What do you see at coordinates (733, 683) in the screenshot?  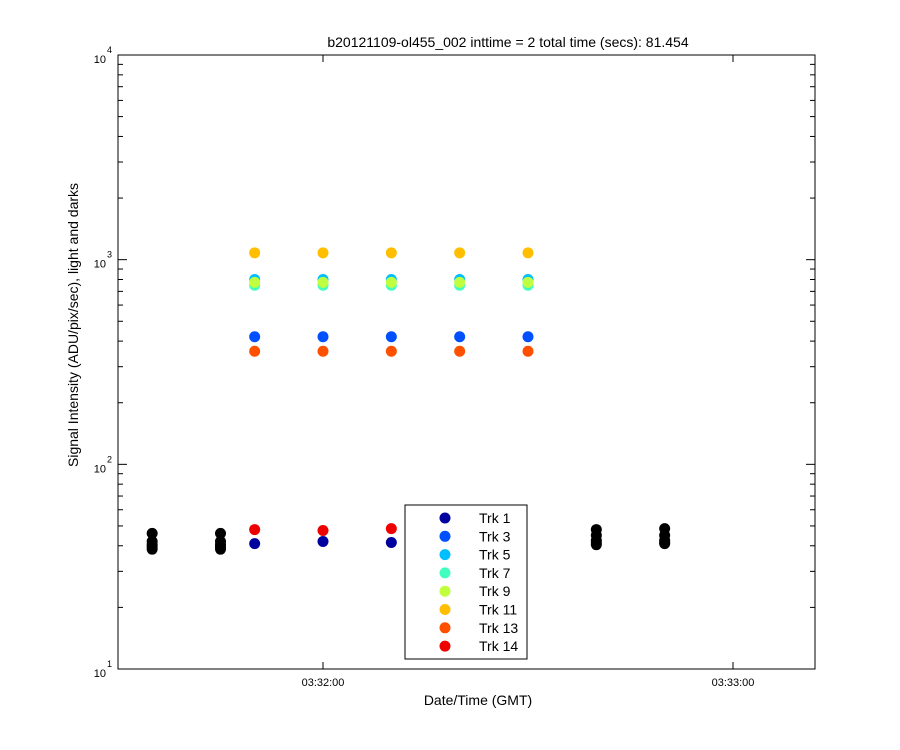 I see `x-tick-label: 03:33:00` at bounding box center [733, 683].